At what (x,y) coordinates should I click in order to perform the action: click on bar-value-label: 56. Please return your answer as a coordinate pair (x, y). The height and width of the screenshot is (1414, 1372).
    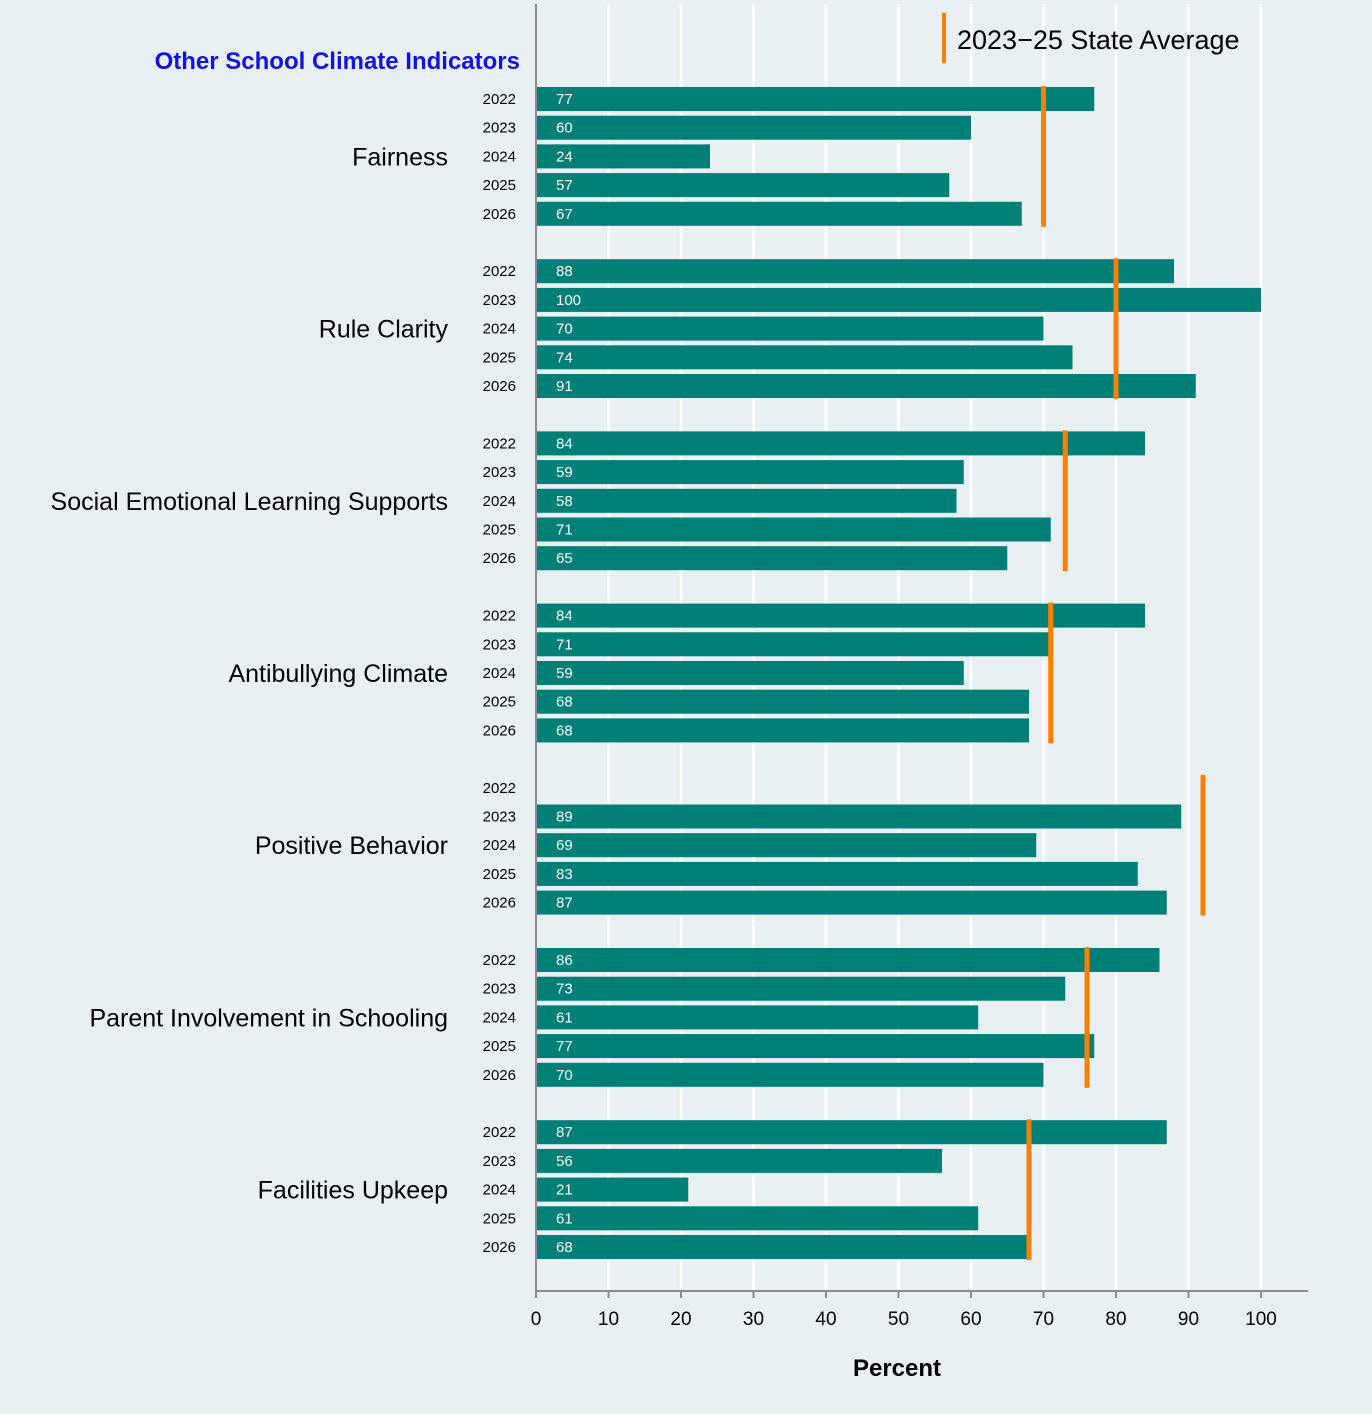
    Looking at the image, I should click on (564, 1161).